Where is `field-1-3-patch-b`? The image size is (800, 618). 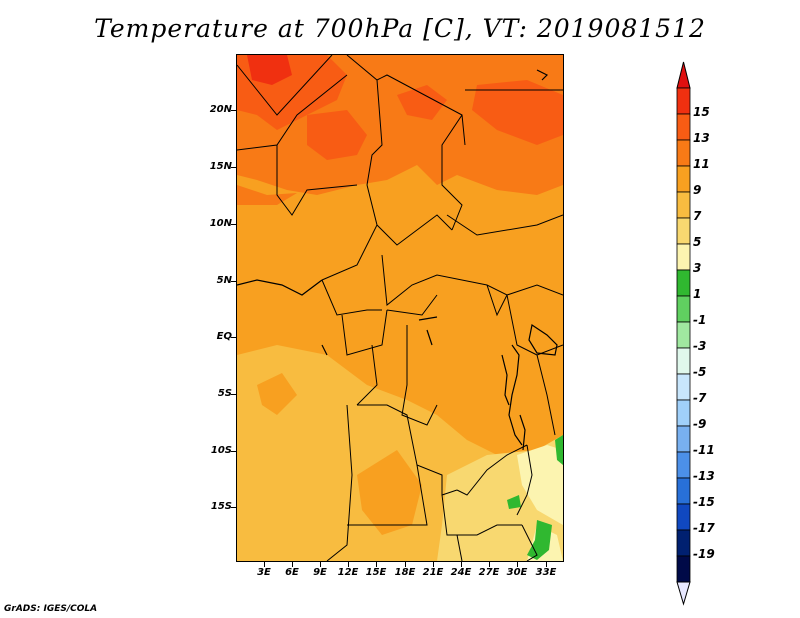 field-1-3-patch-b is located at coordinates (514, 502).